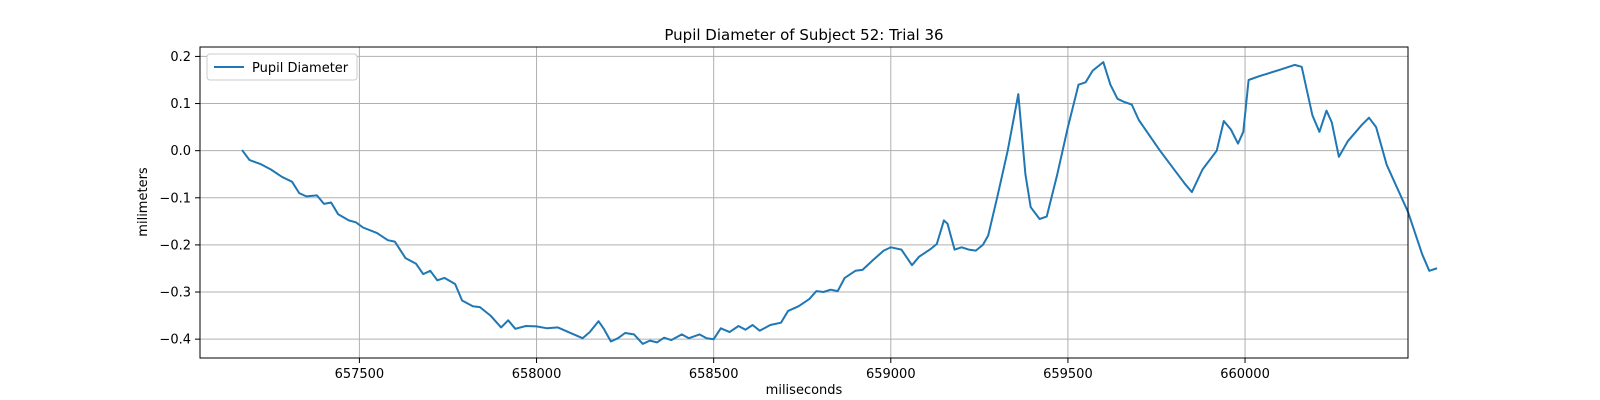 The height and width of the screenshot is (400, 1600). I want to click on legend-box, so click(282, 67).